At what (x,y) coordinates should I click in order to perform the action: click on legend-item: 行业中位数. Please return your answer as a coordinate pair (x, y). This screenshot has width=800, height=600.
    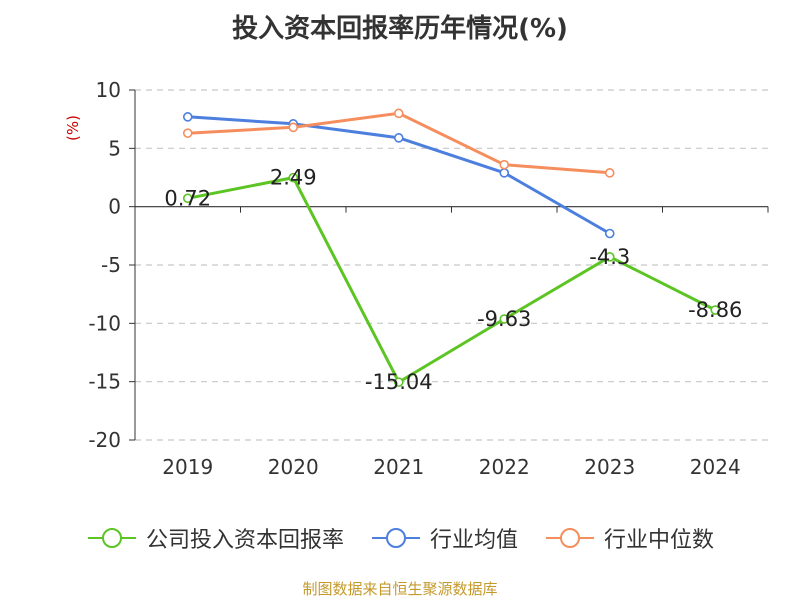
    Looking at the image, I should click on (629, 538).